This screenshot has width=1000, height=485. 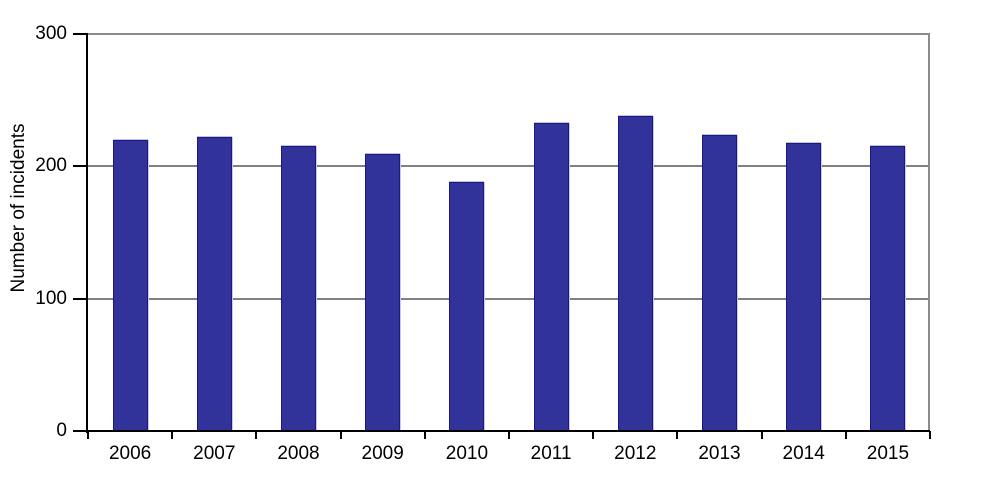 I want to click on y-tick-label-0: 0, so click(x=61, y=430).